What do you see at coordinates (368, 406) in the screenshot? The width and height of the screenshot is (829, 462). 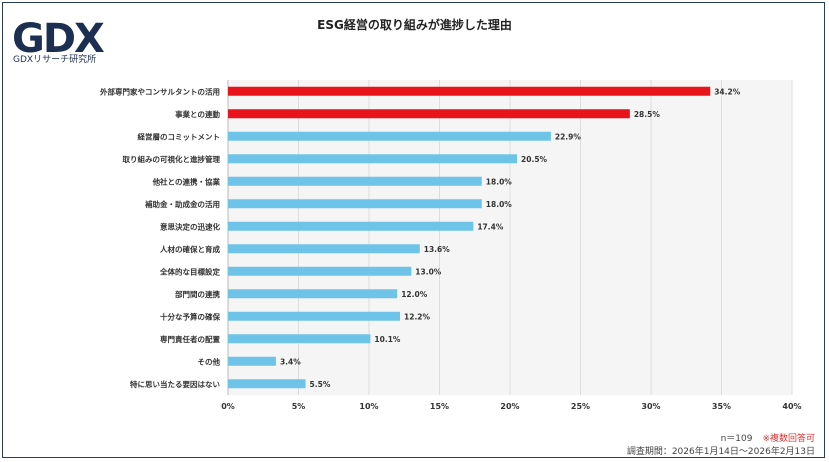 I see `x-tick-label: 10%` at bounding box center [368, 406].